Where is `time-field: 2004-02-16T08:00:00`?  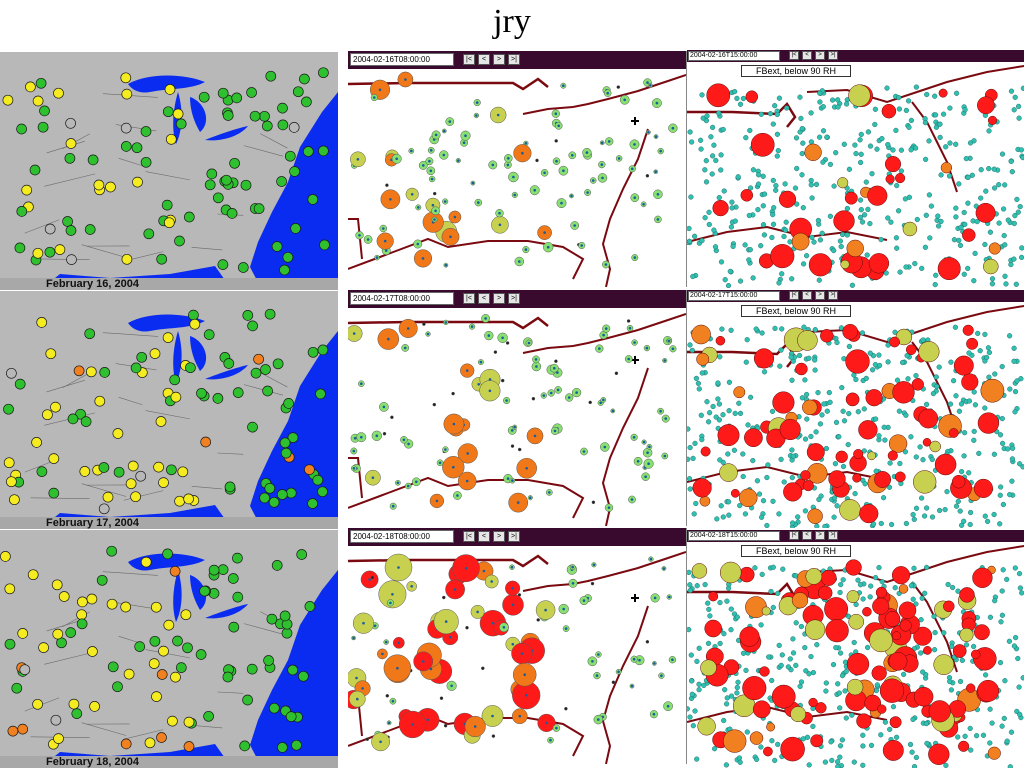
time-field: 2004-02-16T08:00:00 is located at coordinates (402, 59).